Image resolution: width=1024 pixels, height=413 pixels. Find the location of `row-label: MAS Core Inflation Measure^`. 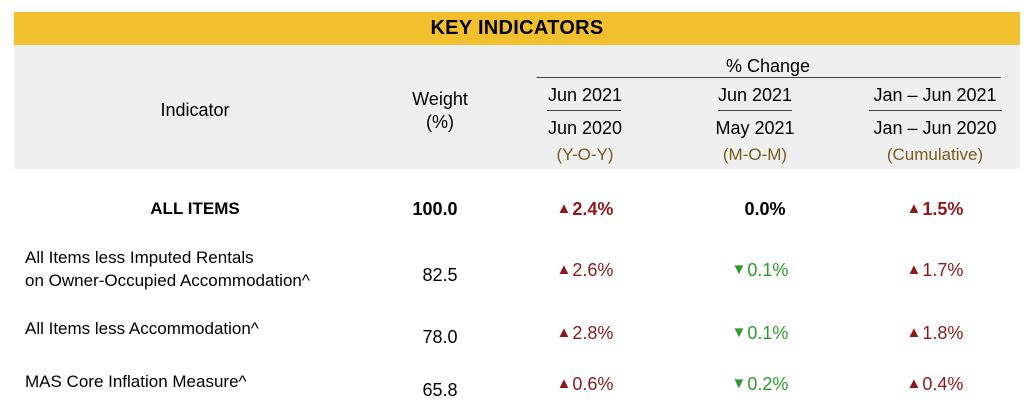

row-label: MAS Core Inflation Measure^ is located at coordinates (136, 381).